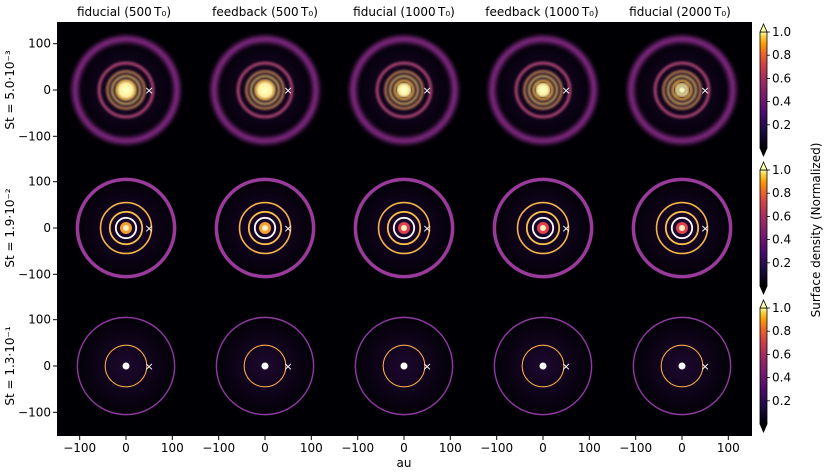  What do you see at coordinates (781, 401) in the screenshot?
I see `colorbar-tick-label: 0.2` at bounding box center [781, 401].